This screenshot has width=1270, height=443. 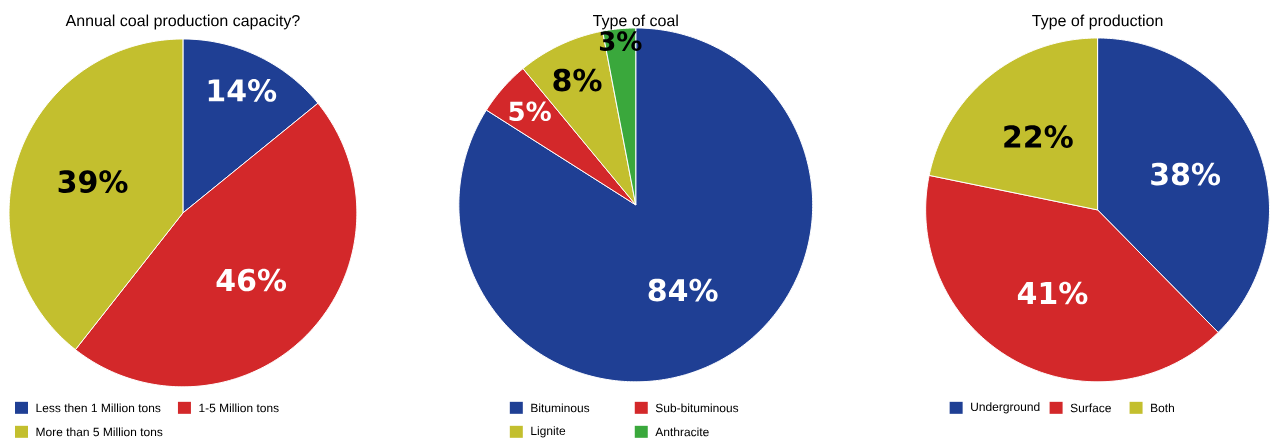 I want to click on chart-title: Type of production, so click(x=1097, y=22).